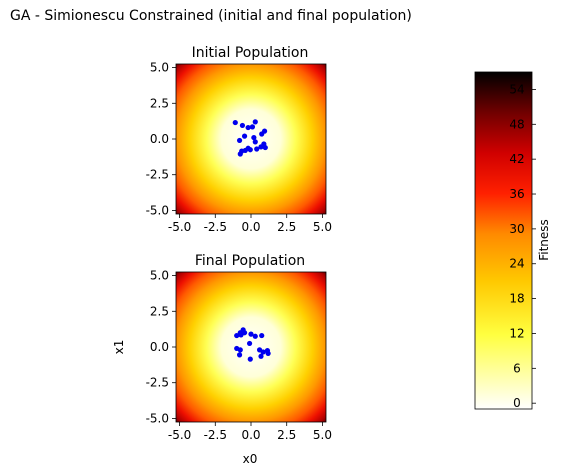  What do you see at coordinates (159, 103) in the screenshot?
I see `initial-population-y-tick-label: 2.5` at bounding box center [159, 103].